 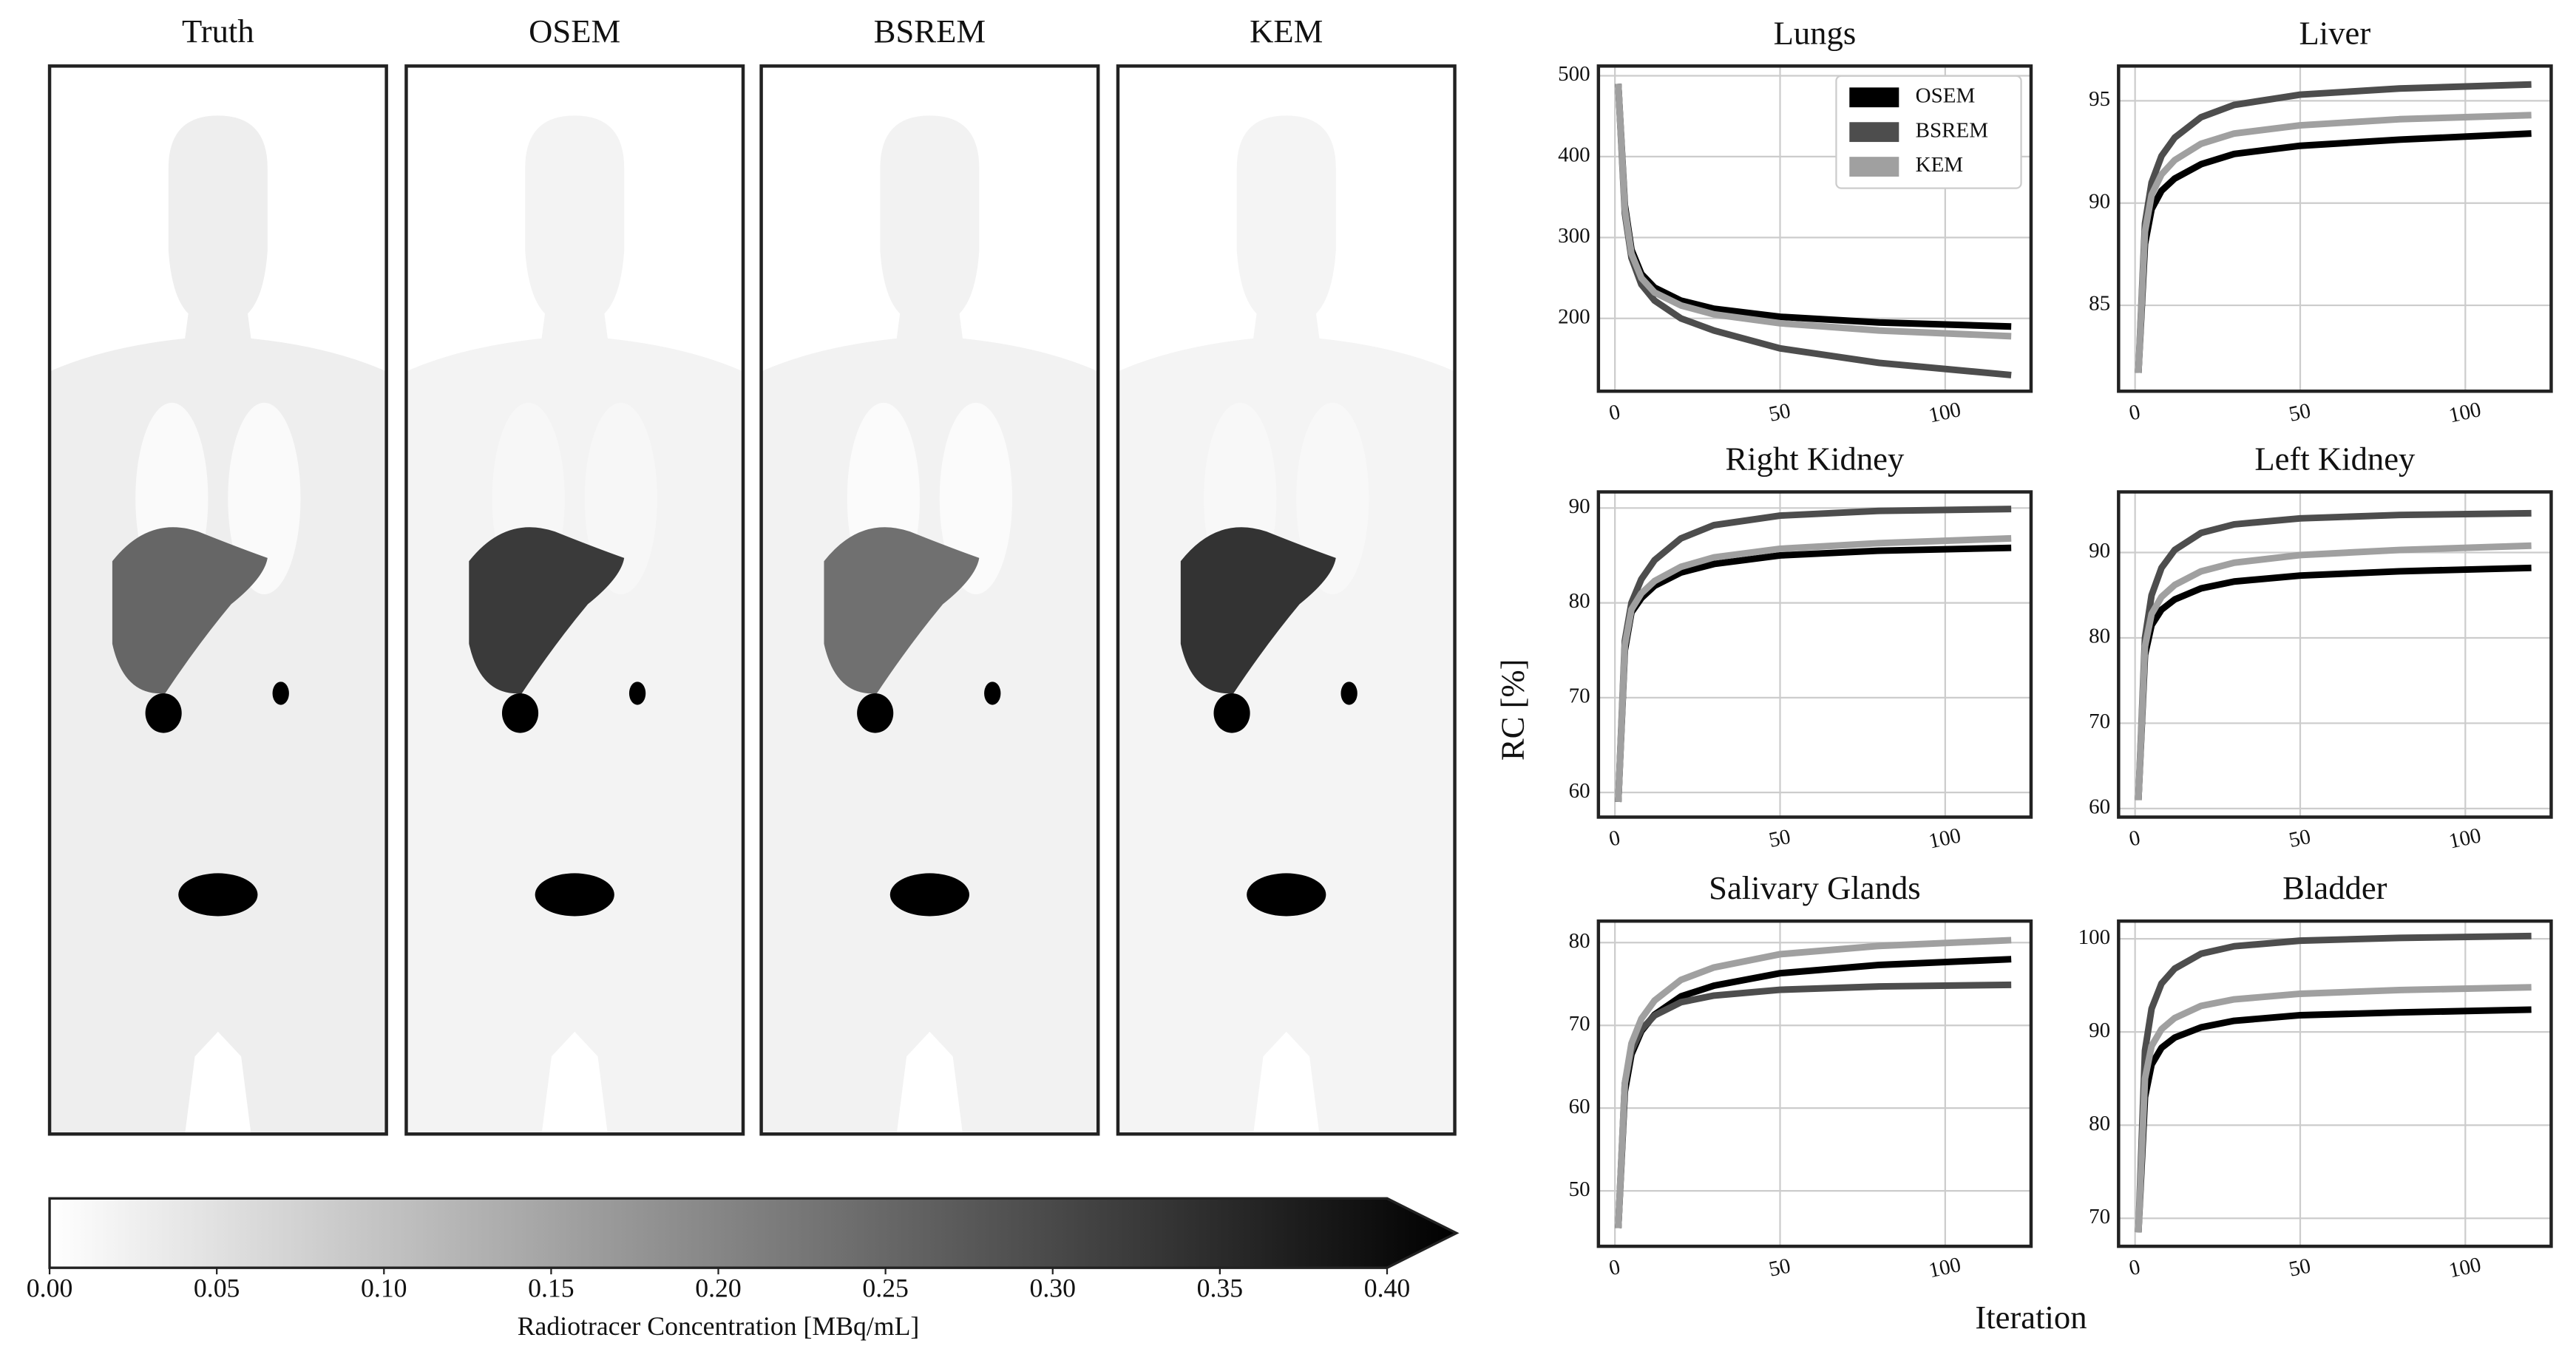 I want to click on line-chart: Liver 0 50 100 85 90 95, so click(x=2321, y=220).